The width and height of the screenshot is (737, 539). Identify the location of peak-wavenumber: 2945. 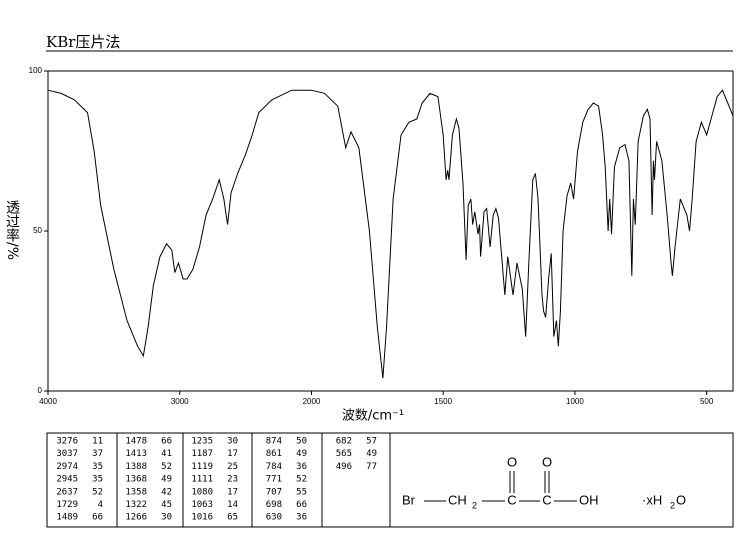
(67, 480).